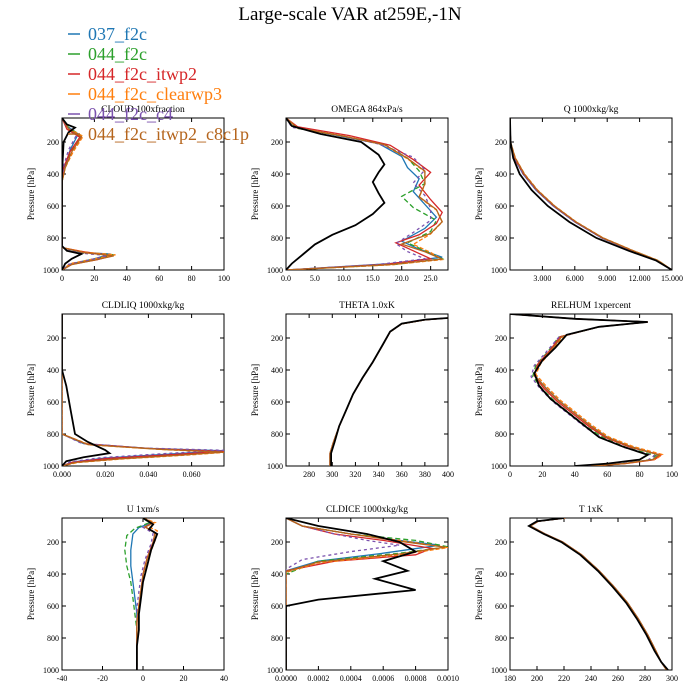 This screenshot has width=700, height=700. Describe the element at coordinates (402, 474) in the screenshot. I see `x-tick-label: 360` at that location.